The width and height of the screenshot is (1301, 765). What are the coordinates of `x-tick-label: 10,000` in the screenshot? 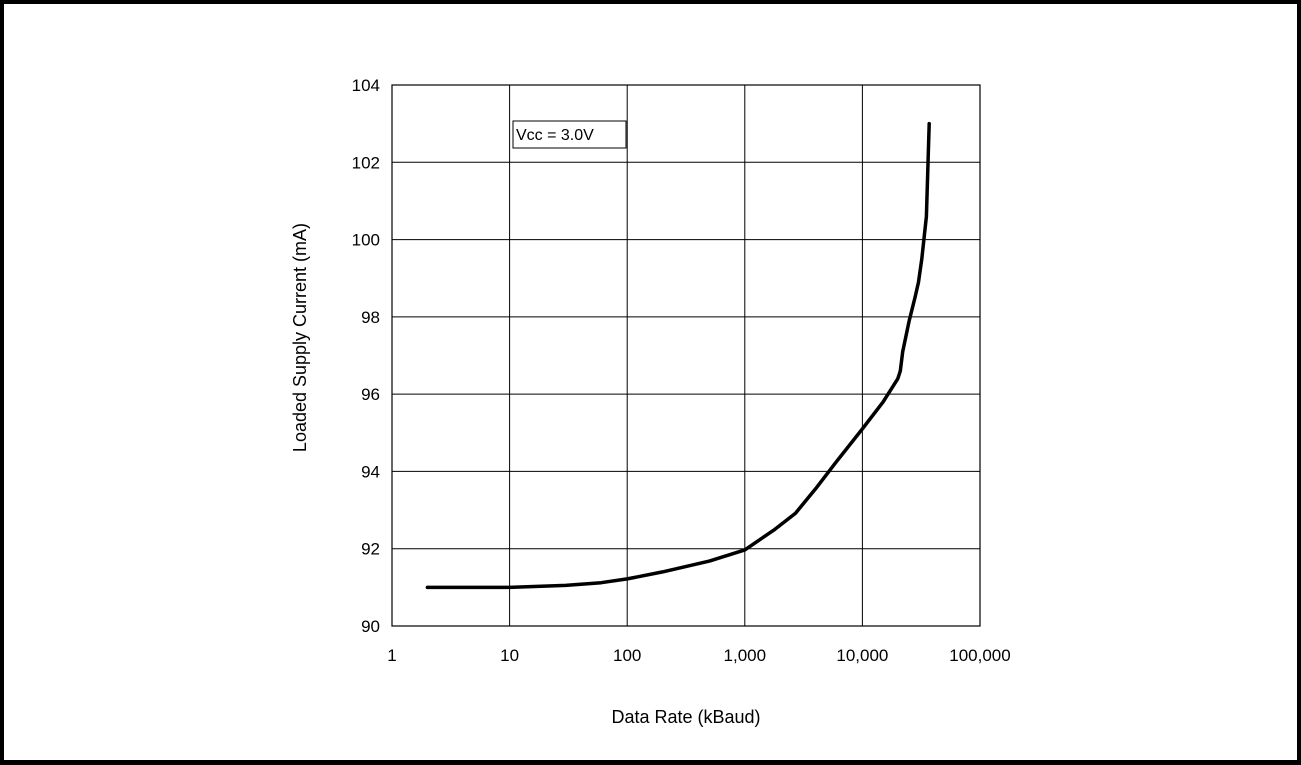 It's located at (862, 655).